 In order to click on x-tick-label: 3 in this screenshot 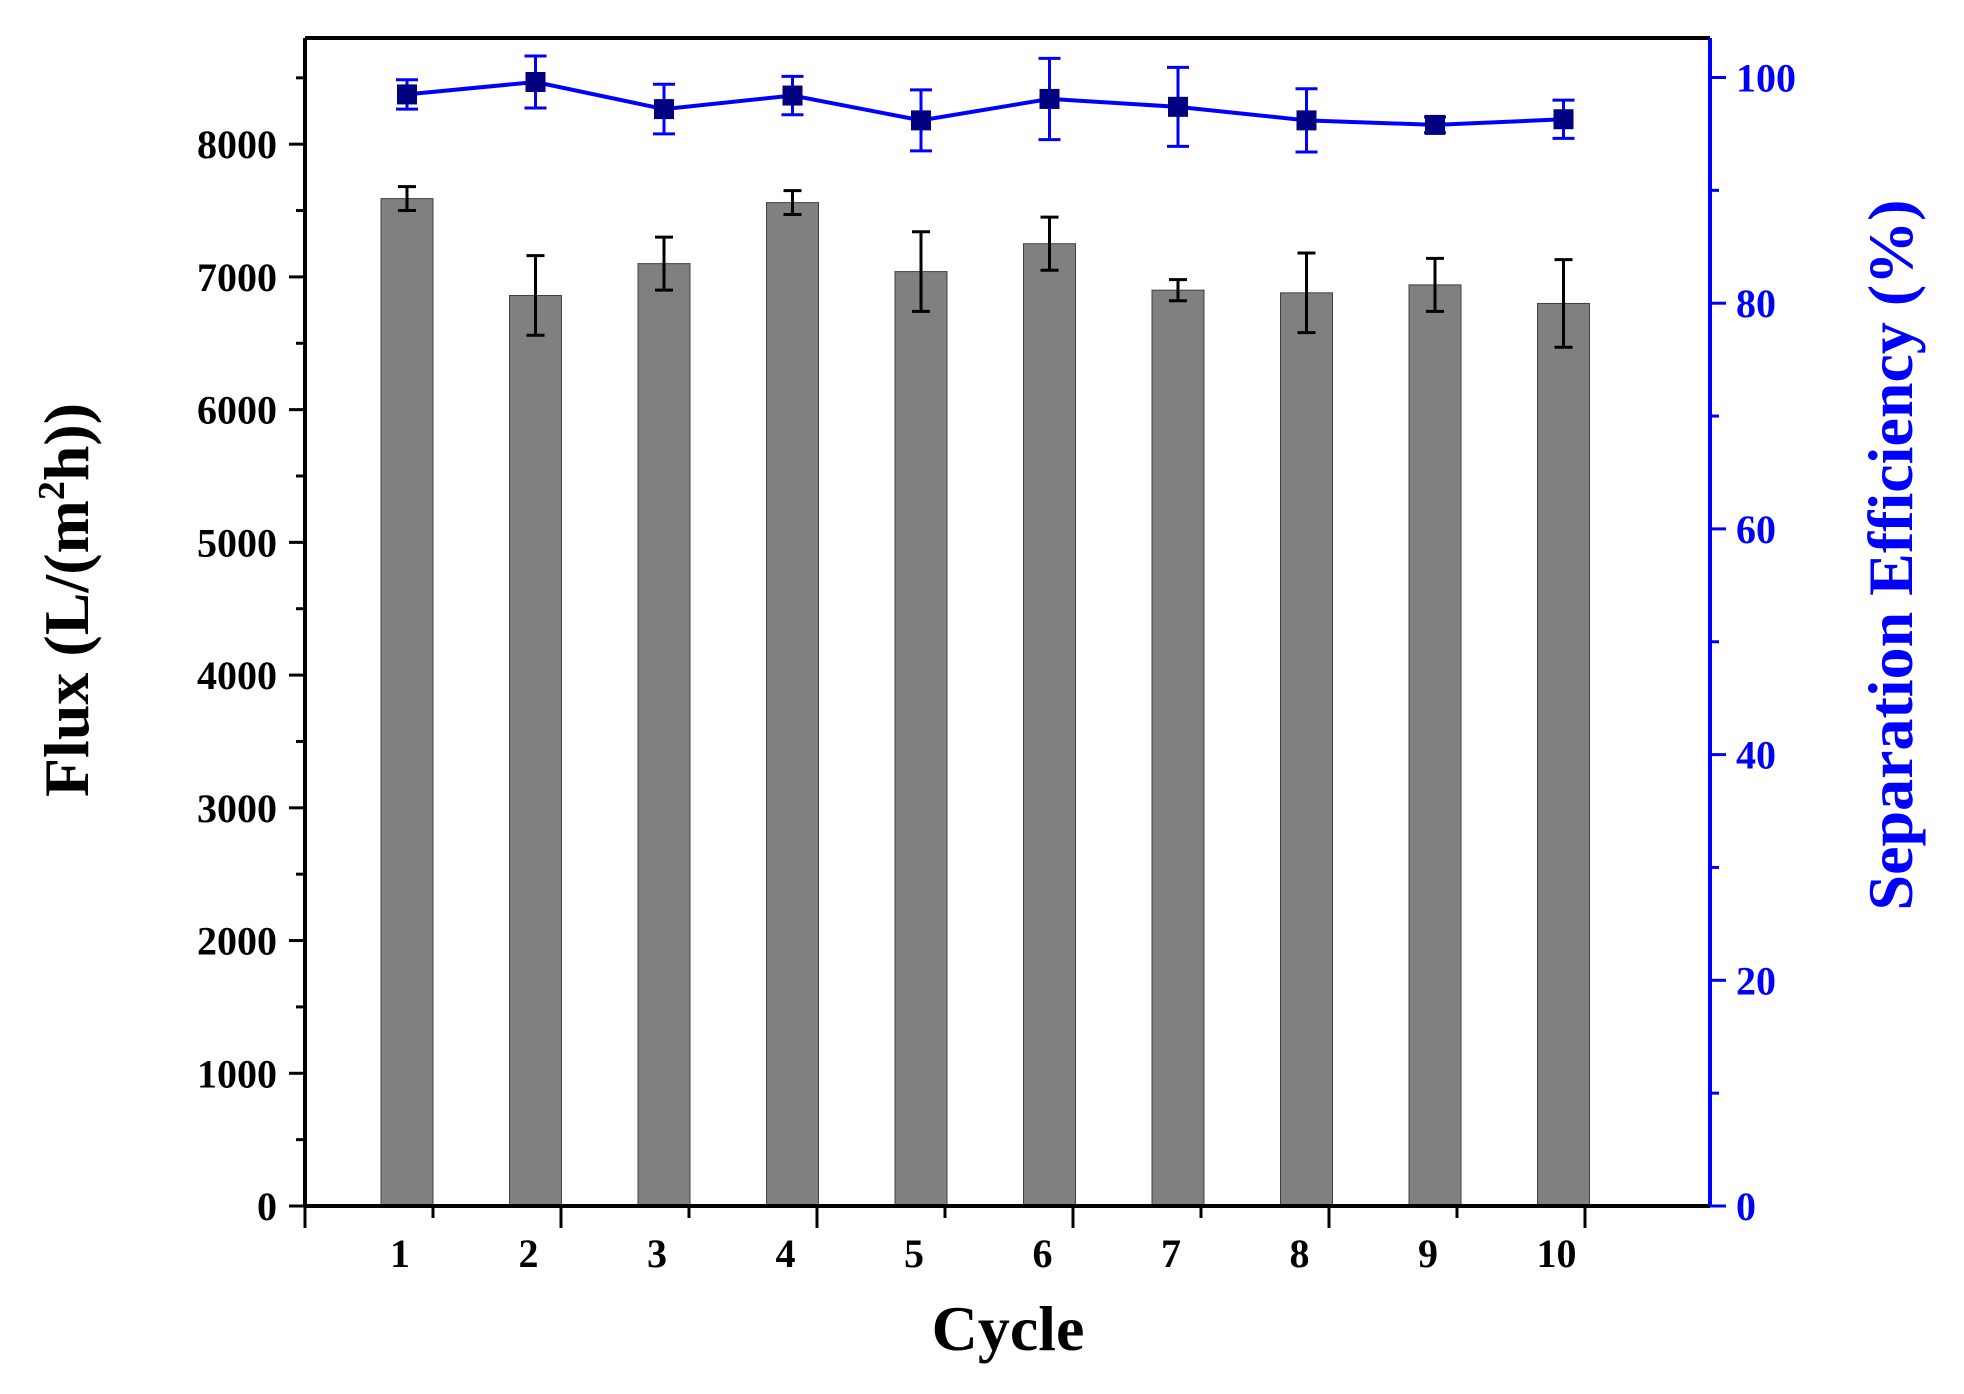, I will do `click(657, 1253)`.